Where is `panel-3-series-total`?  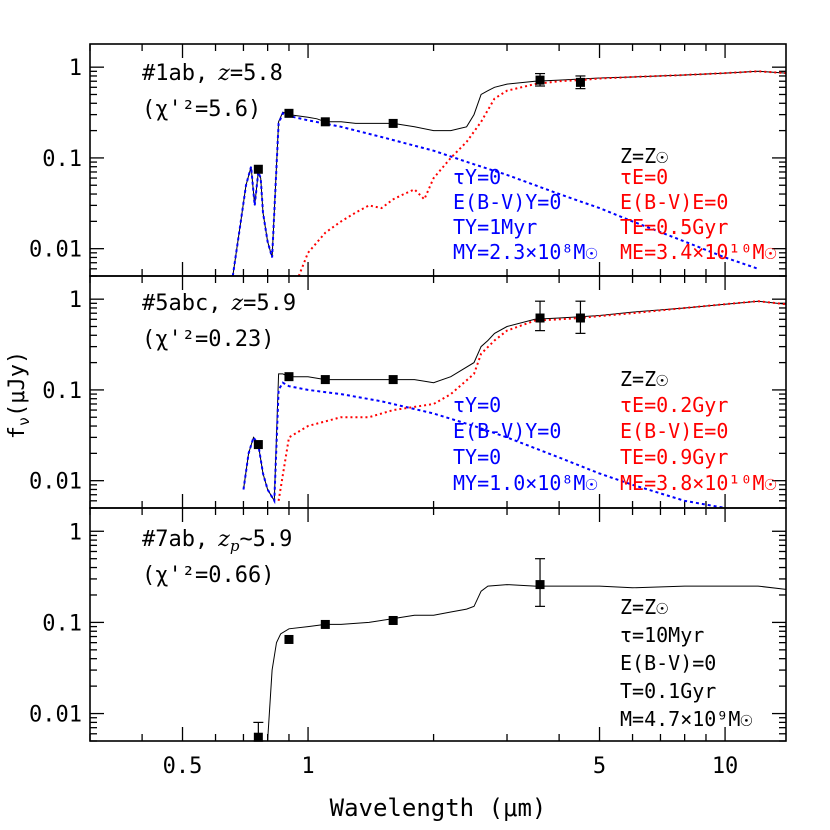
panel-3-series-total is located at coordinates (526, 662).